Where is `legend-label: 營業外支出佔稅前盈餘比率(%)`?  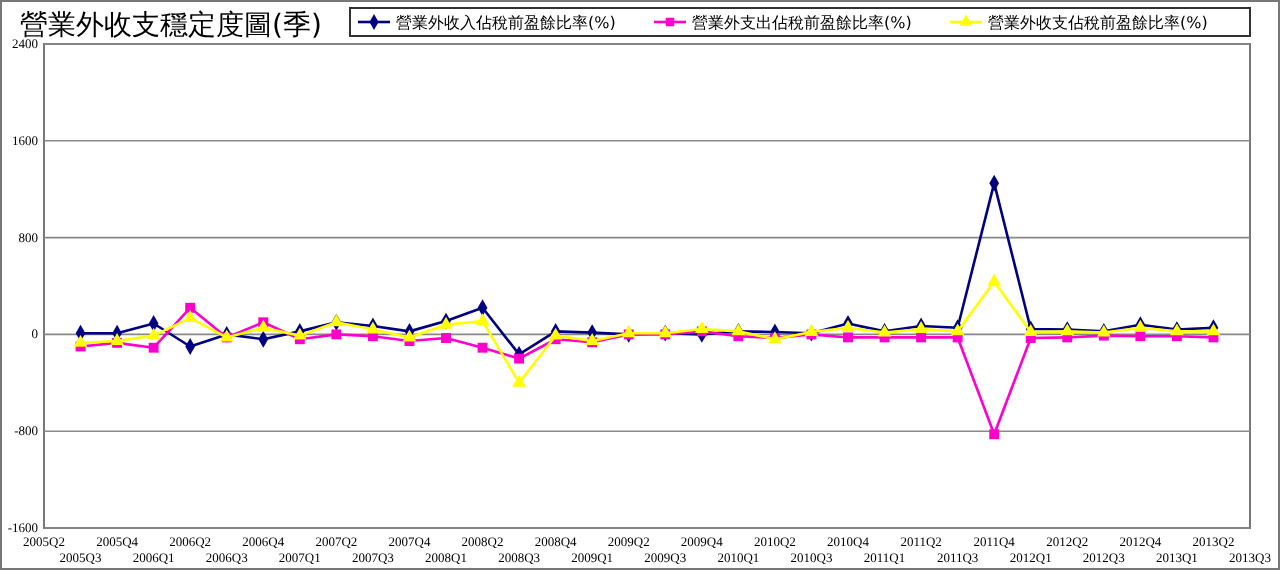 legend-label: 營業外支出佔稅前盈餘比率(%) is located at coordinates (802, 23).